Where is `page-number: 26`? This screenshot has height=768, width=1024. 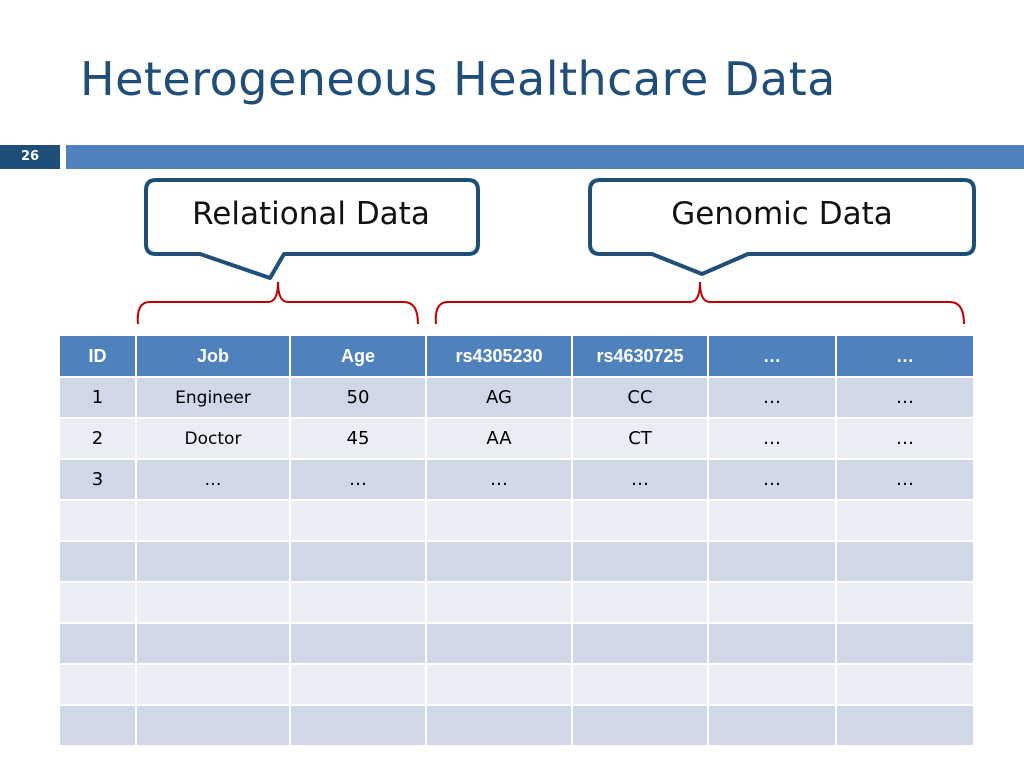
page-number: 26 is located at coordinates (30, 157).